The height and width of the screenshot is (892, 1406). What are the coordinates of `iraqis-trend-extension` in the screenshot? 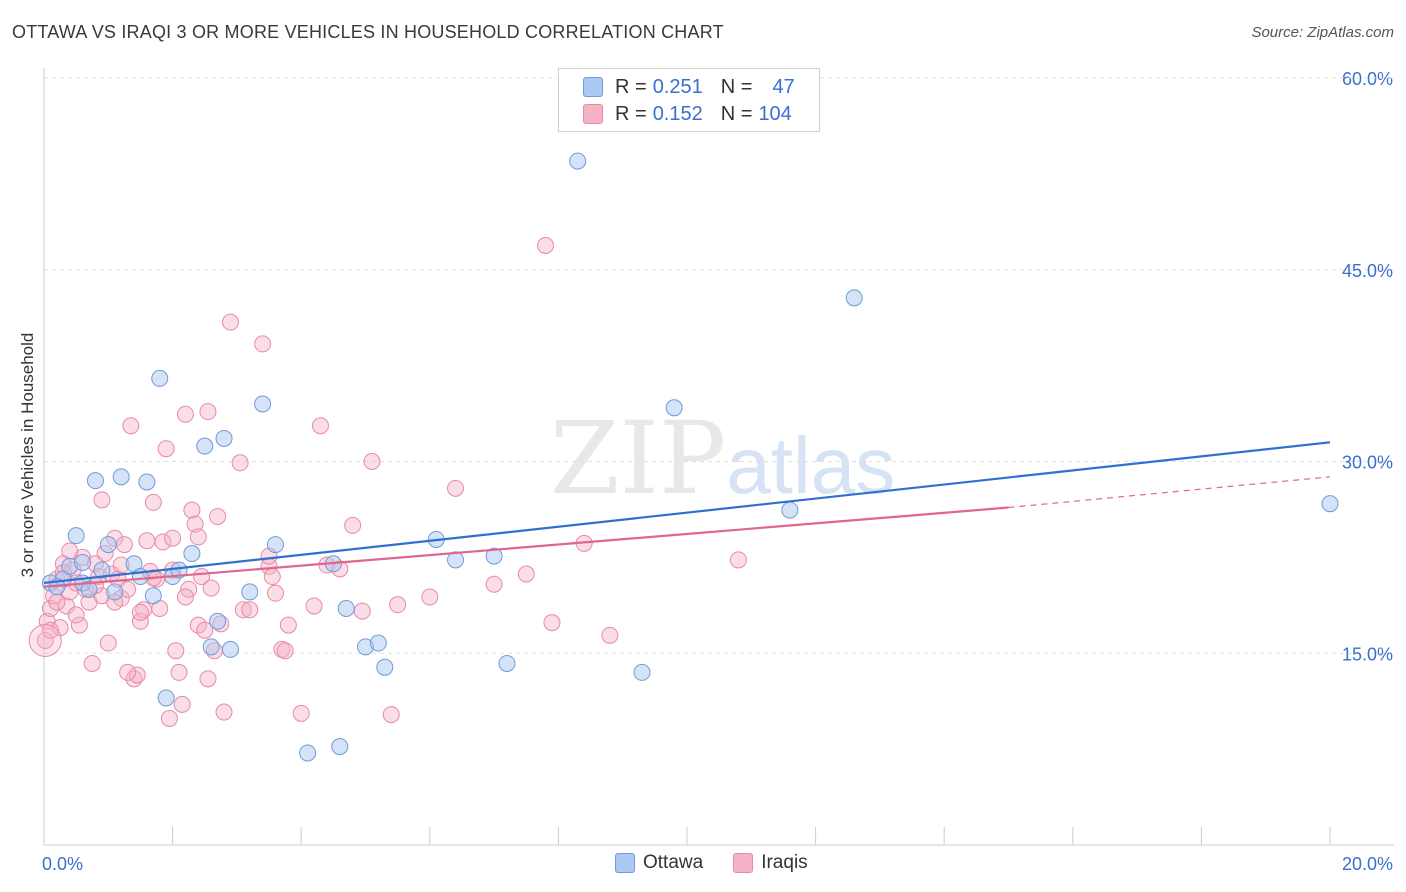 It's located at (1169, 492).